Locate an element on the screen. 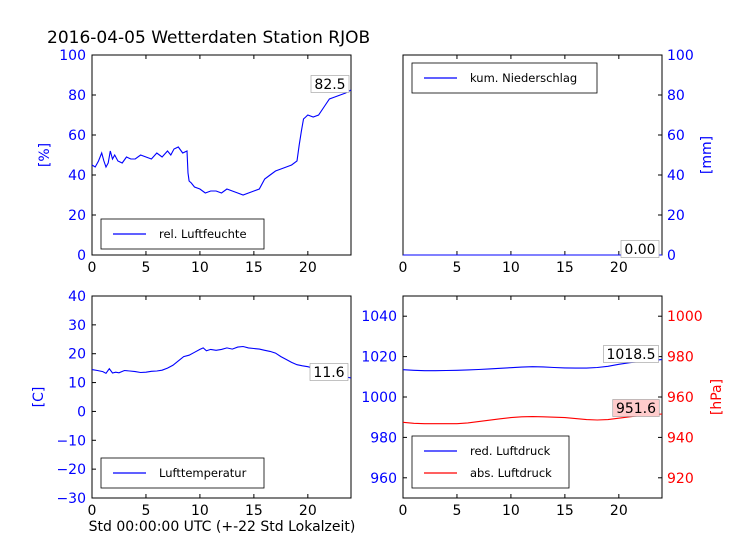 This screenshot has width=736, height=552. y-tick-label: 1020 is located at coordinates (379, 358).